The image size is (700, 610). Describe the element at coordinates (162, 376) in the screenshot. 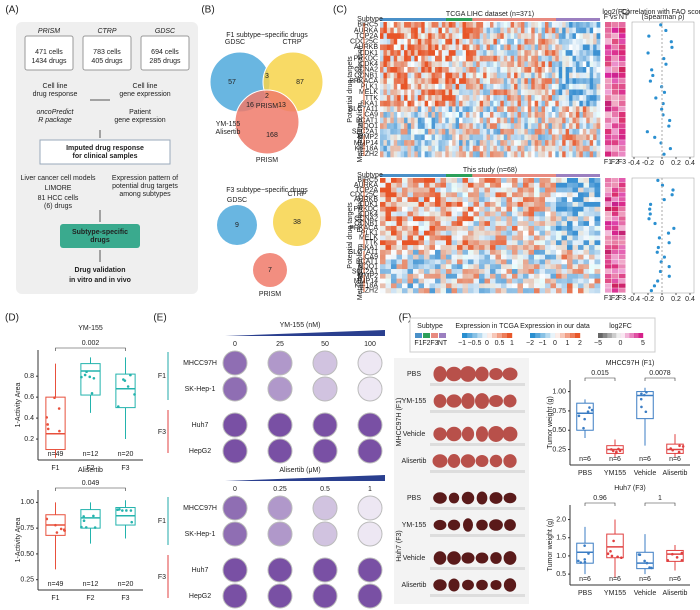

I see `group-label: F1` at that location.